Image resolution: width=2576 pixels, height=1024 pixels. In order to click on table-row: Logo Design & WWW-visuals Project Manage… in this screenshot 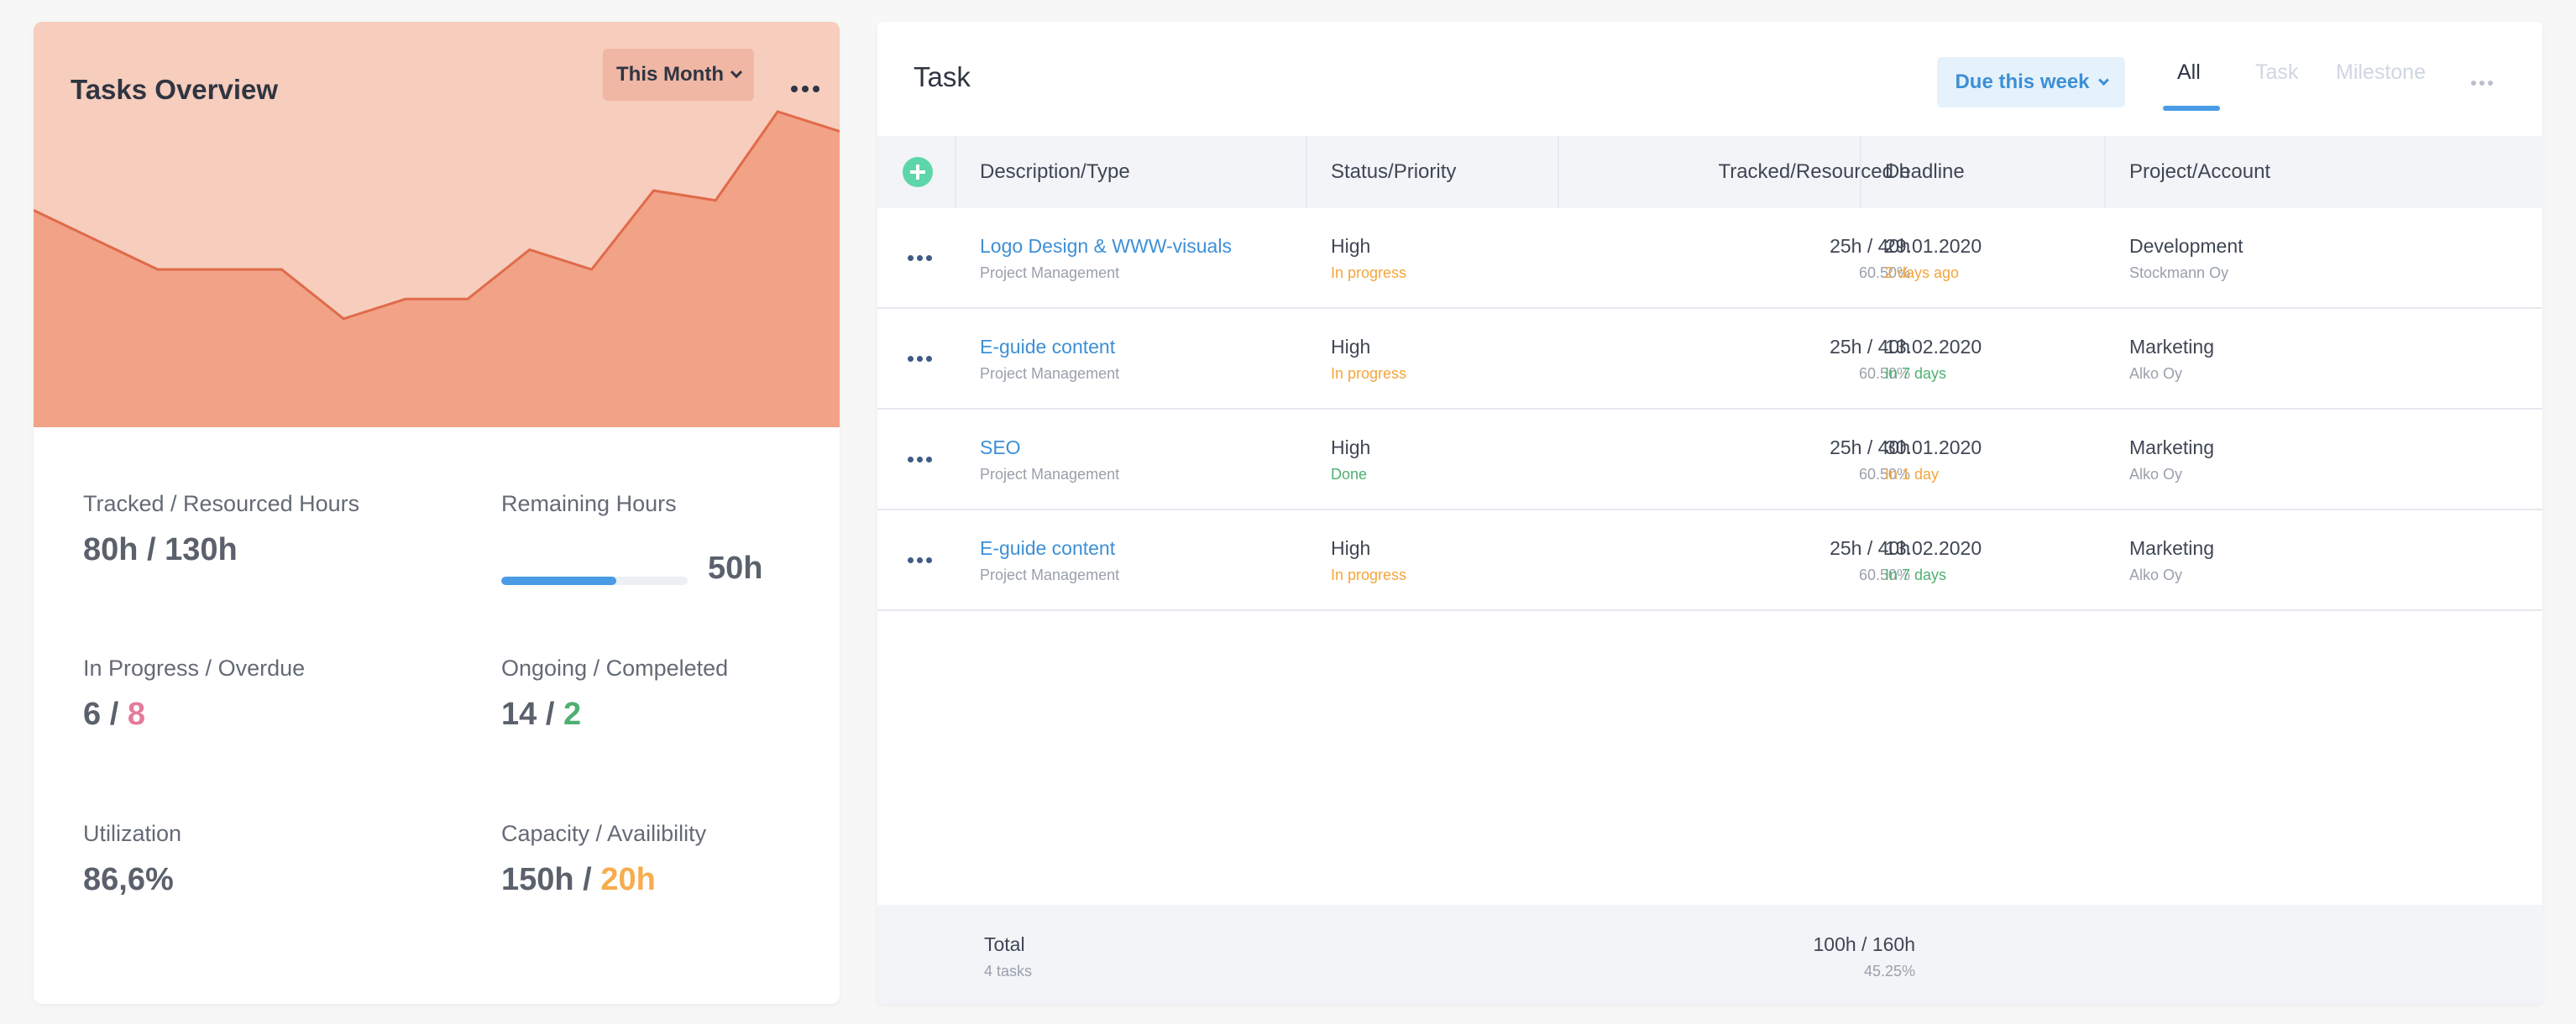, I will do `click(1709, 258)`.